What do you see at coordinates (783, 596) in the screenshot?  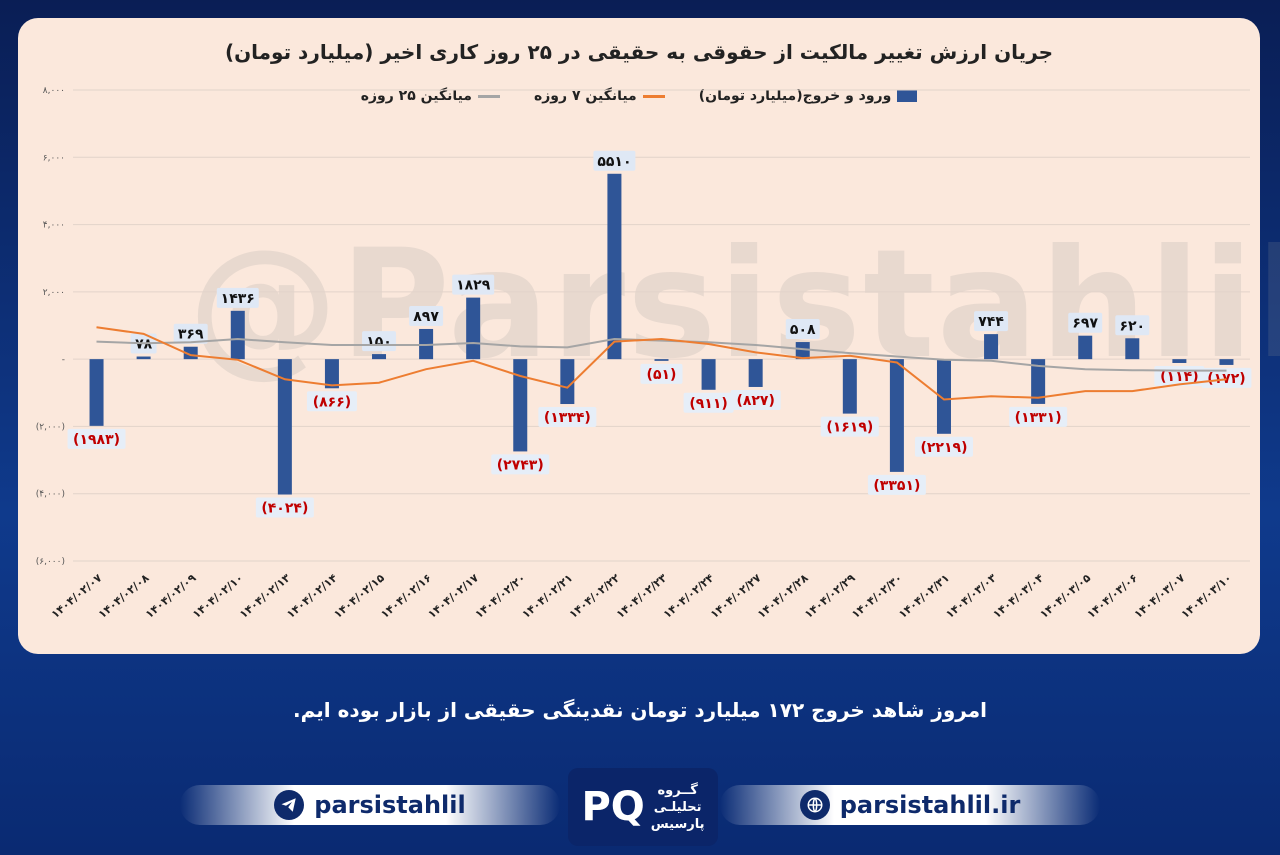 I see `x-tick-label: ۱۴۰۴/۰۲/۲۸` at bounding box center [783, 596].